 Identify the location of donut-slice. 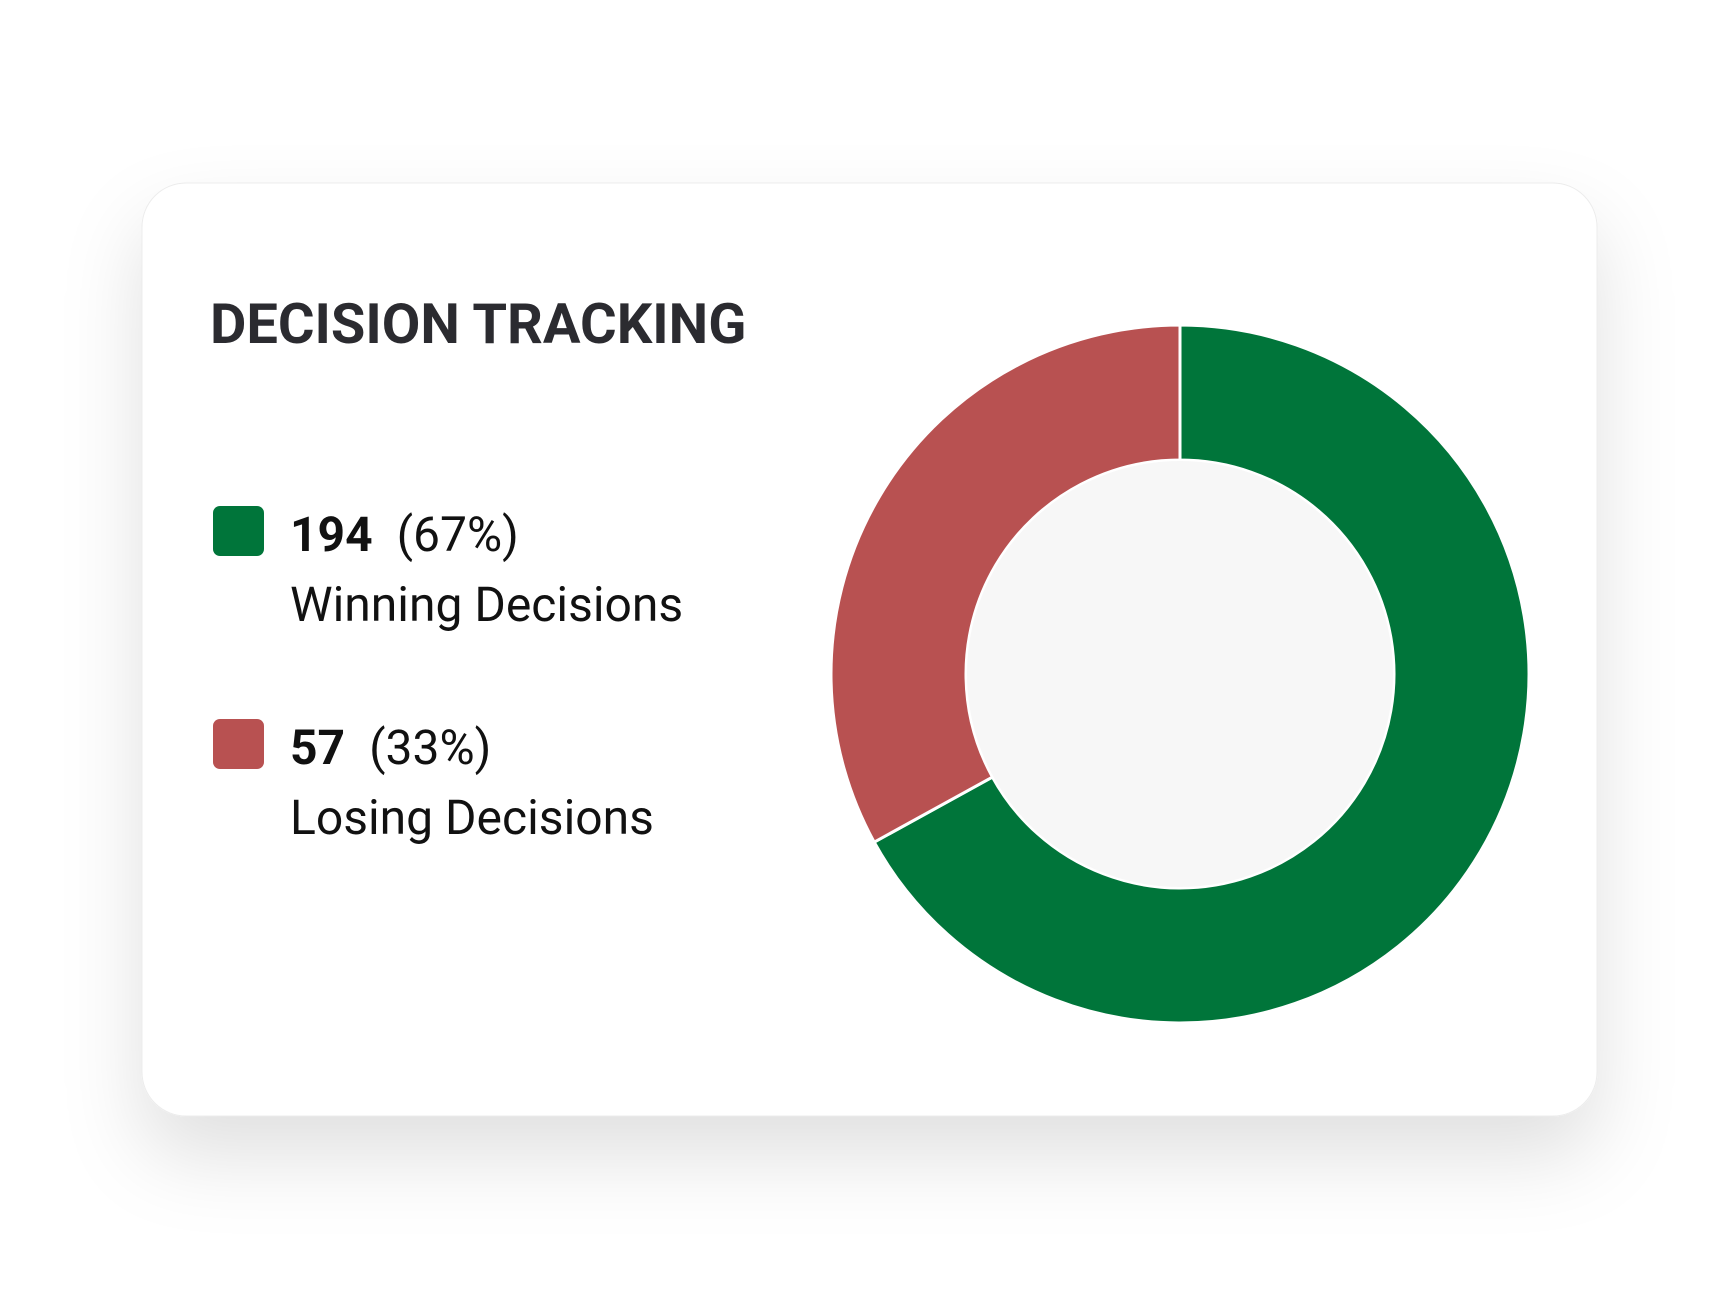
(1005, 584).